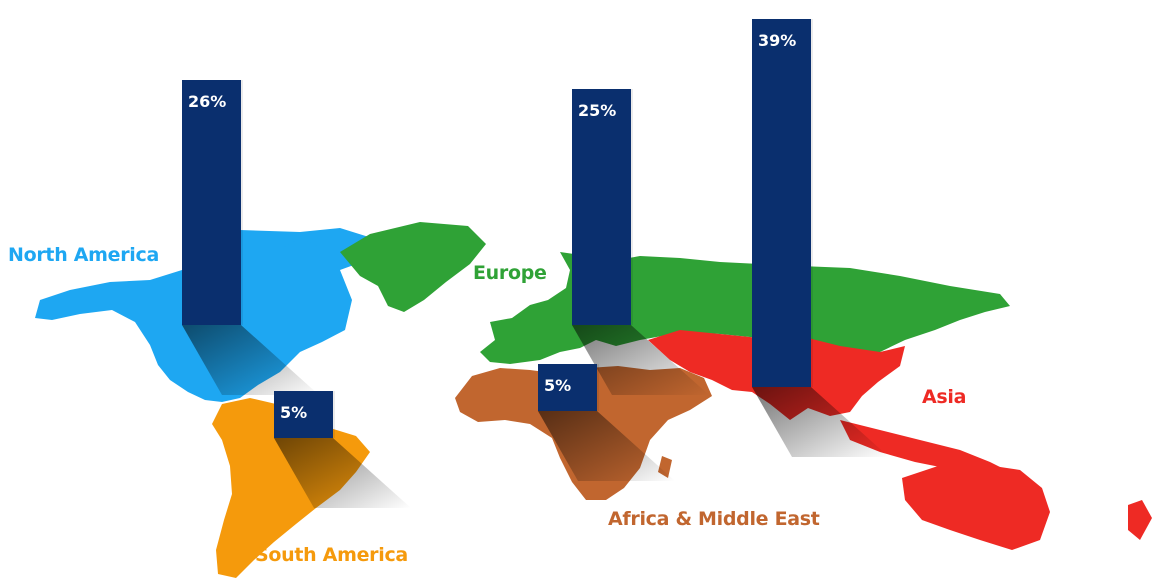 The height and width of the screenshot is (584, 1158). Describe the element at coordinates (781, 203) in the screenshot. I see `bar-asia` at that location.